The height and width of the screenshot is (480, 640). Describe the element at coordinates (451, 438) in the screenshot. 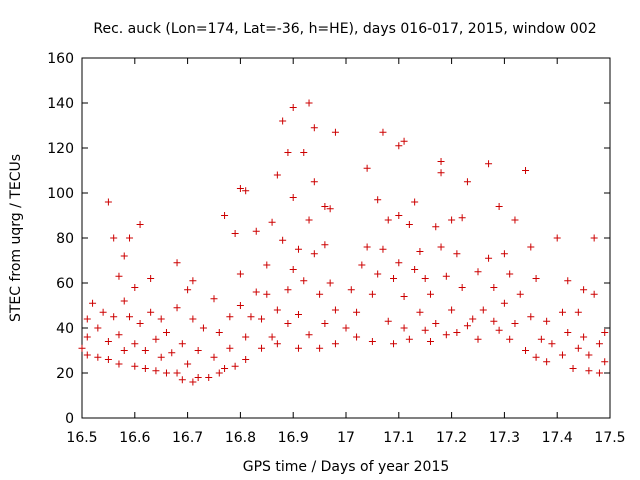

I see `x-tick-label: 17.2` at that location.